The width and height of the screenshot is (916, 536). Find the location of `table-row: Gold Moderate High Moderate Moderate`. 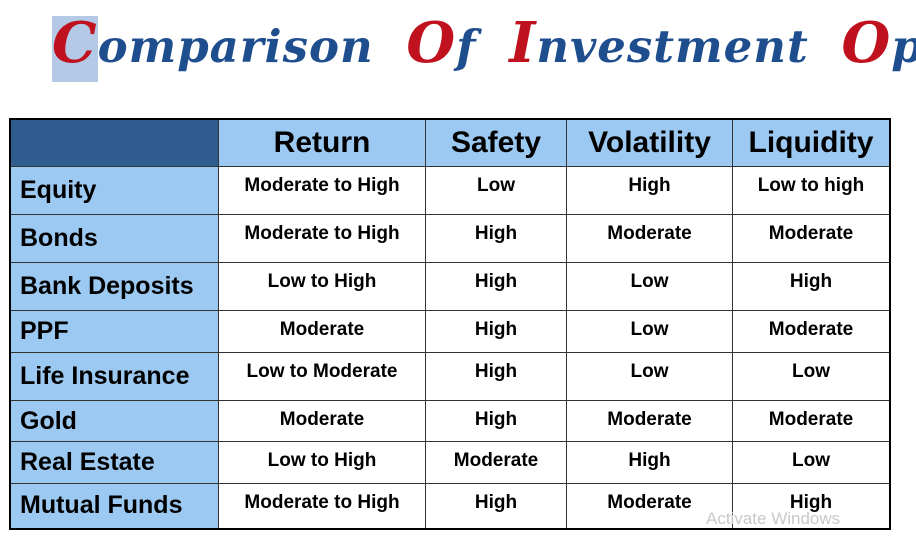

table-row: Gold Moderate High Moderate Moderate is located at coordinates (450, 421).